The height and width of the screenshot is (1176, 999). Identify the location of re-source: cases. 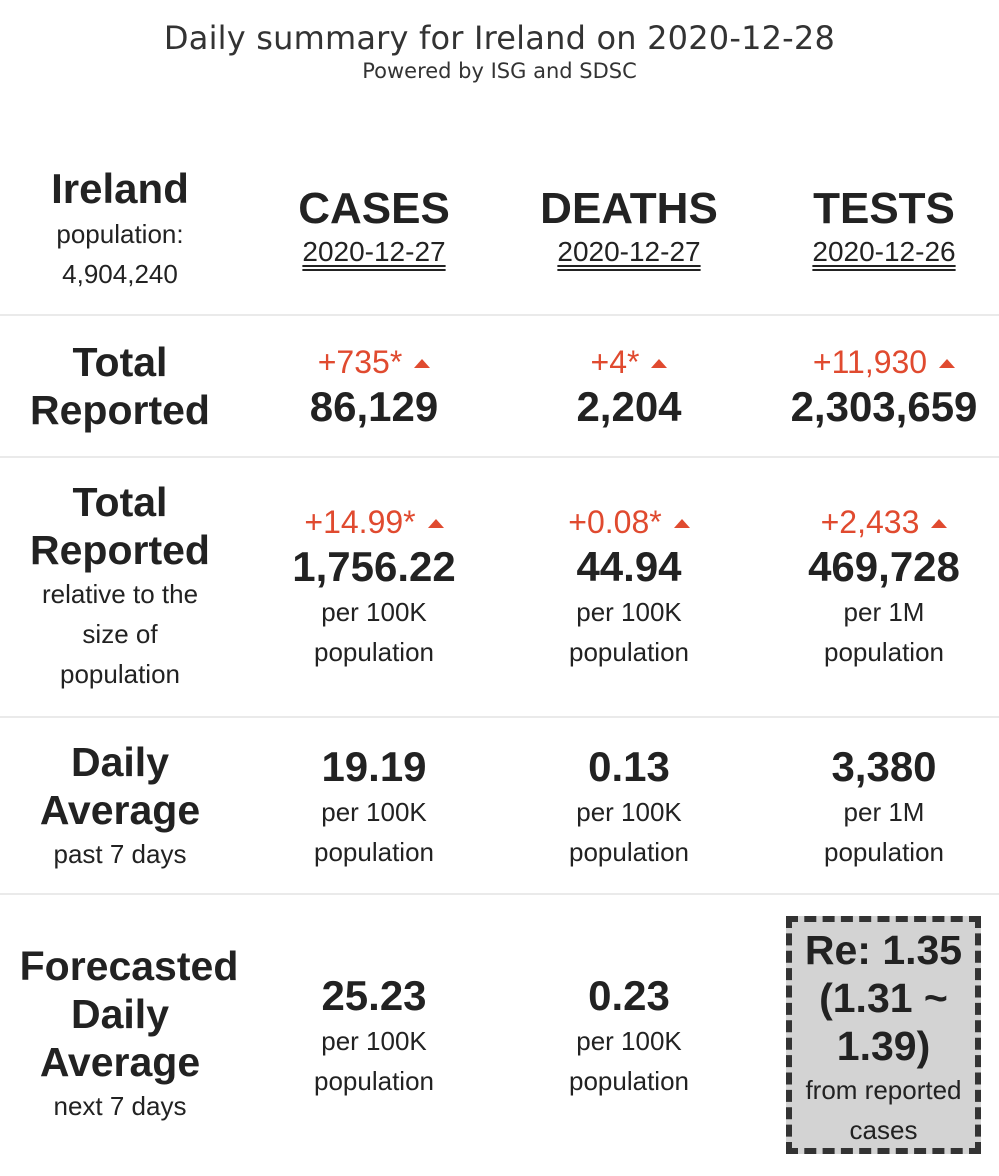
(883, 1130).